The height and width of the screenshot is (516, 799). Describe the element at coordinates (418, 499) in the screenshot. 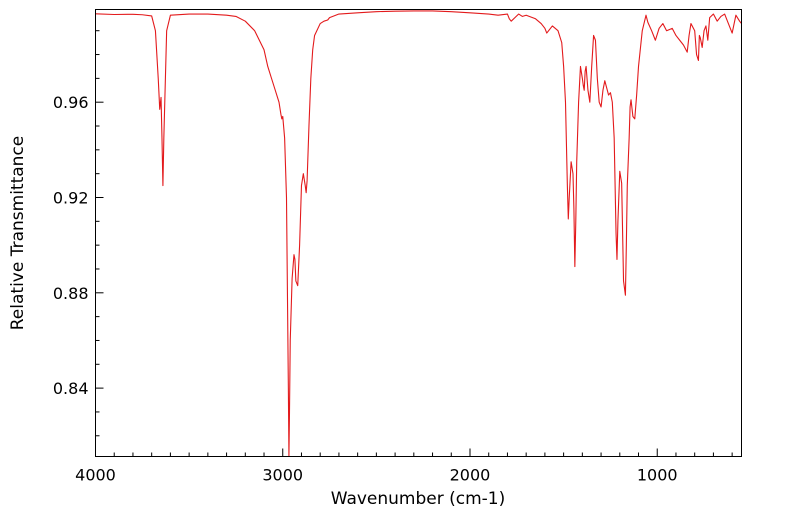

I see `x-axis-title: Wavenumber (cm-1)` at that location.